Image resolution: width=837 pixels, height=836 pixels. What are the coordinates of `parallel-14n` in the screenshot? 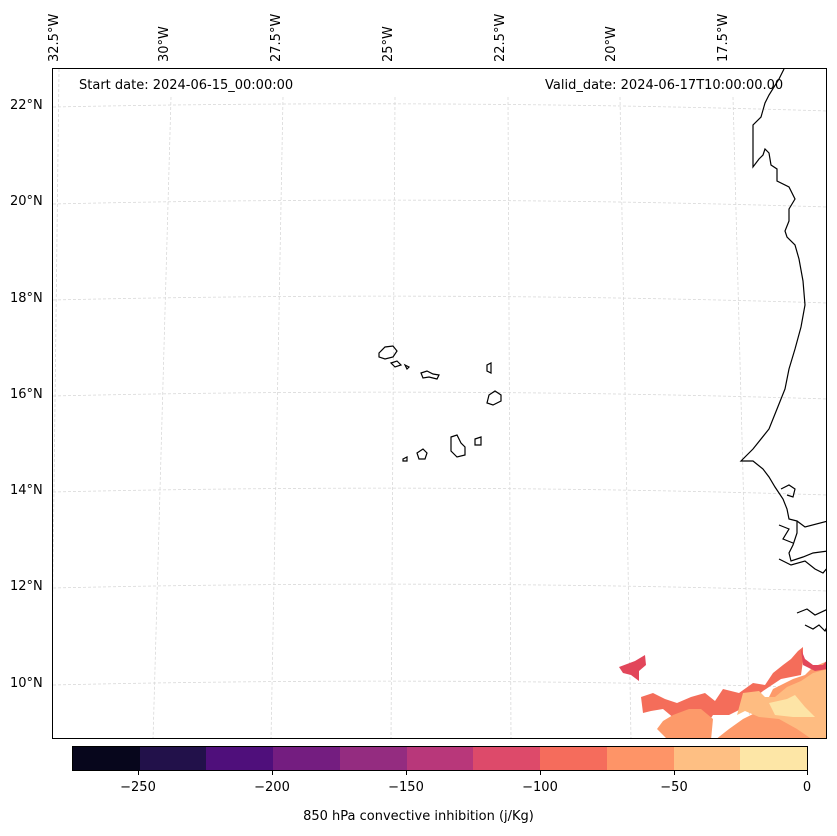 It's located at (439, 491).